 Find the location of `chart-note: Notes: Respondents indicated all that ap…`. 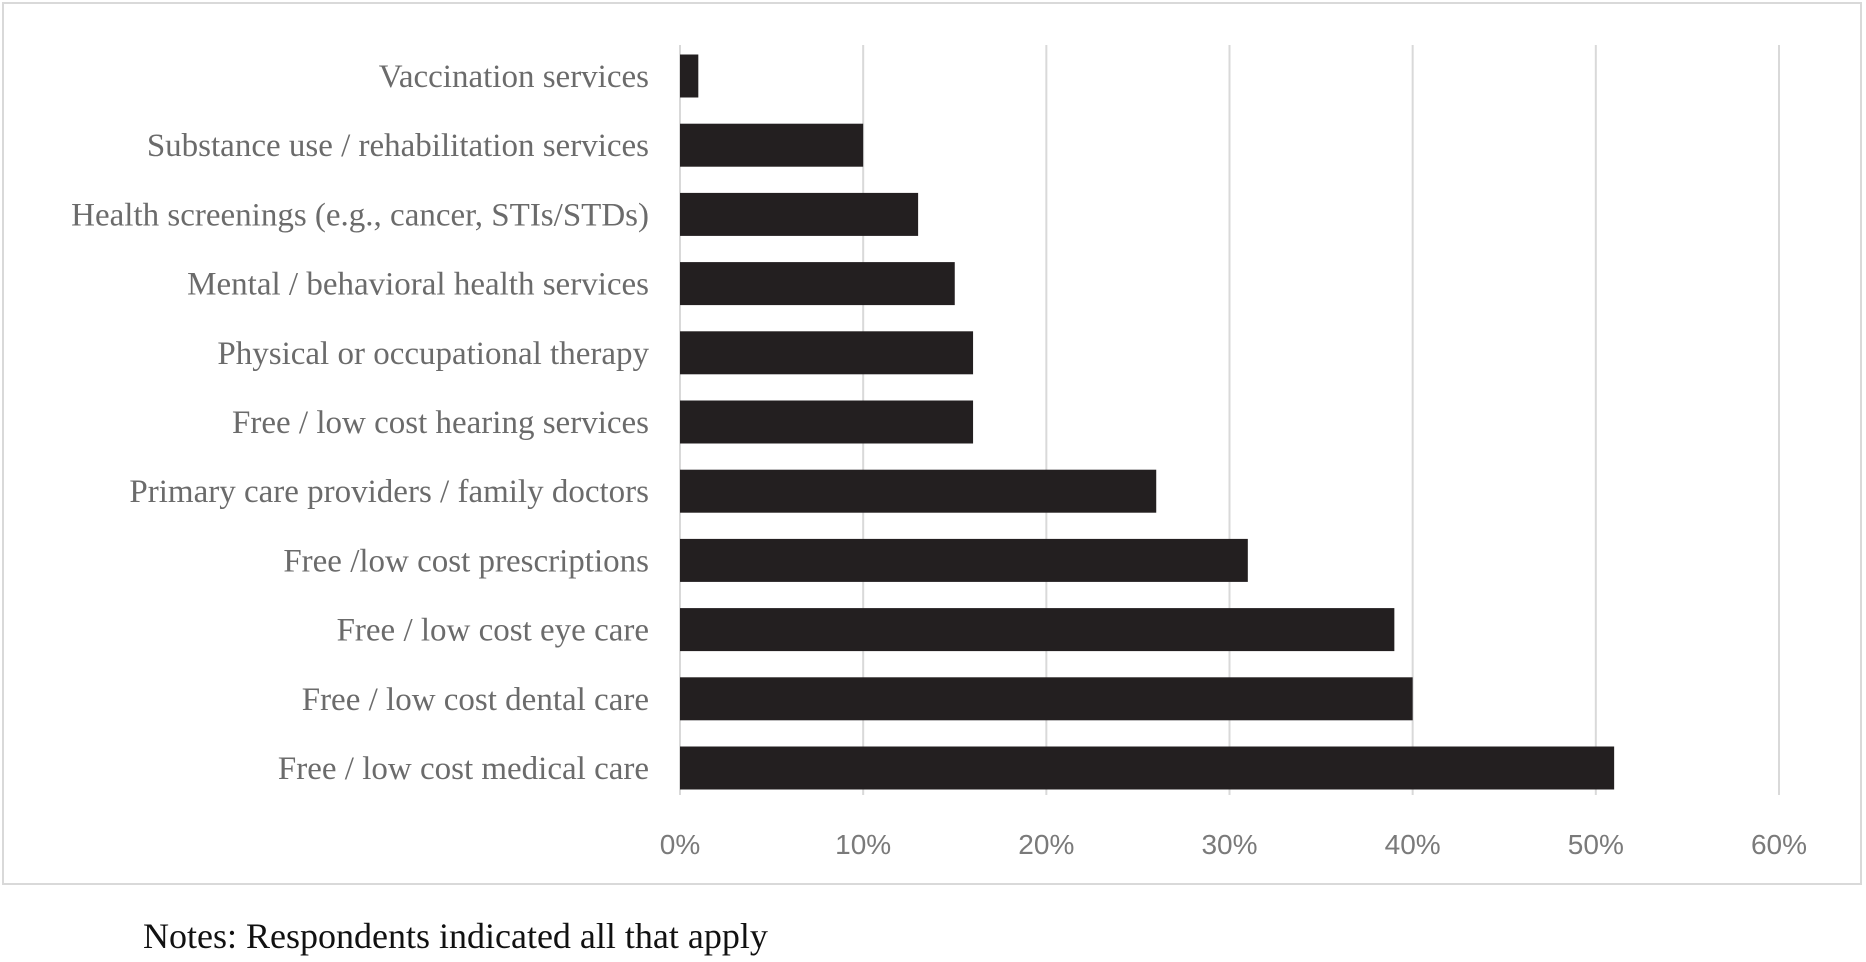

chart-note: Notes: Respondents indicated all that ap… is located at coordinates (455, 936).